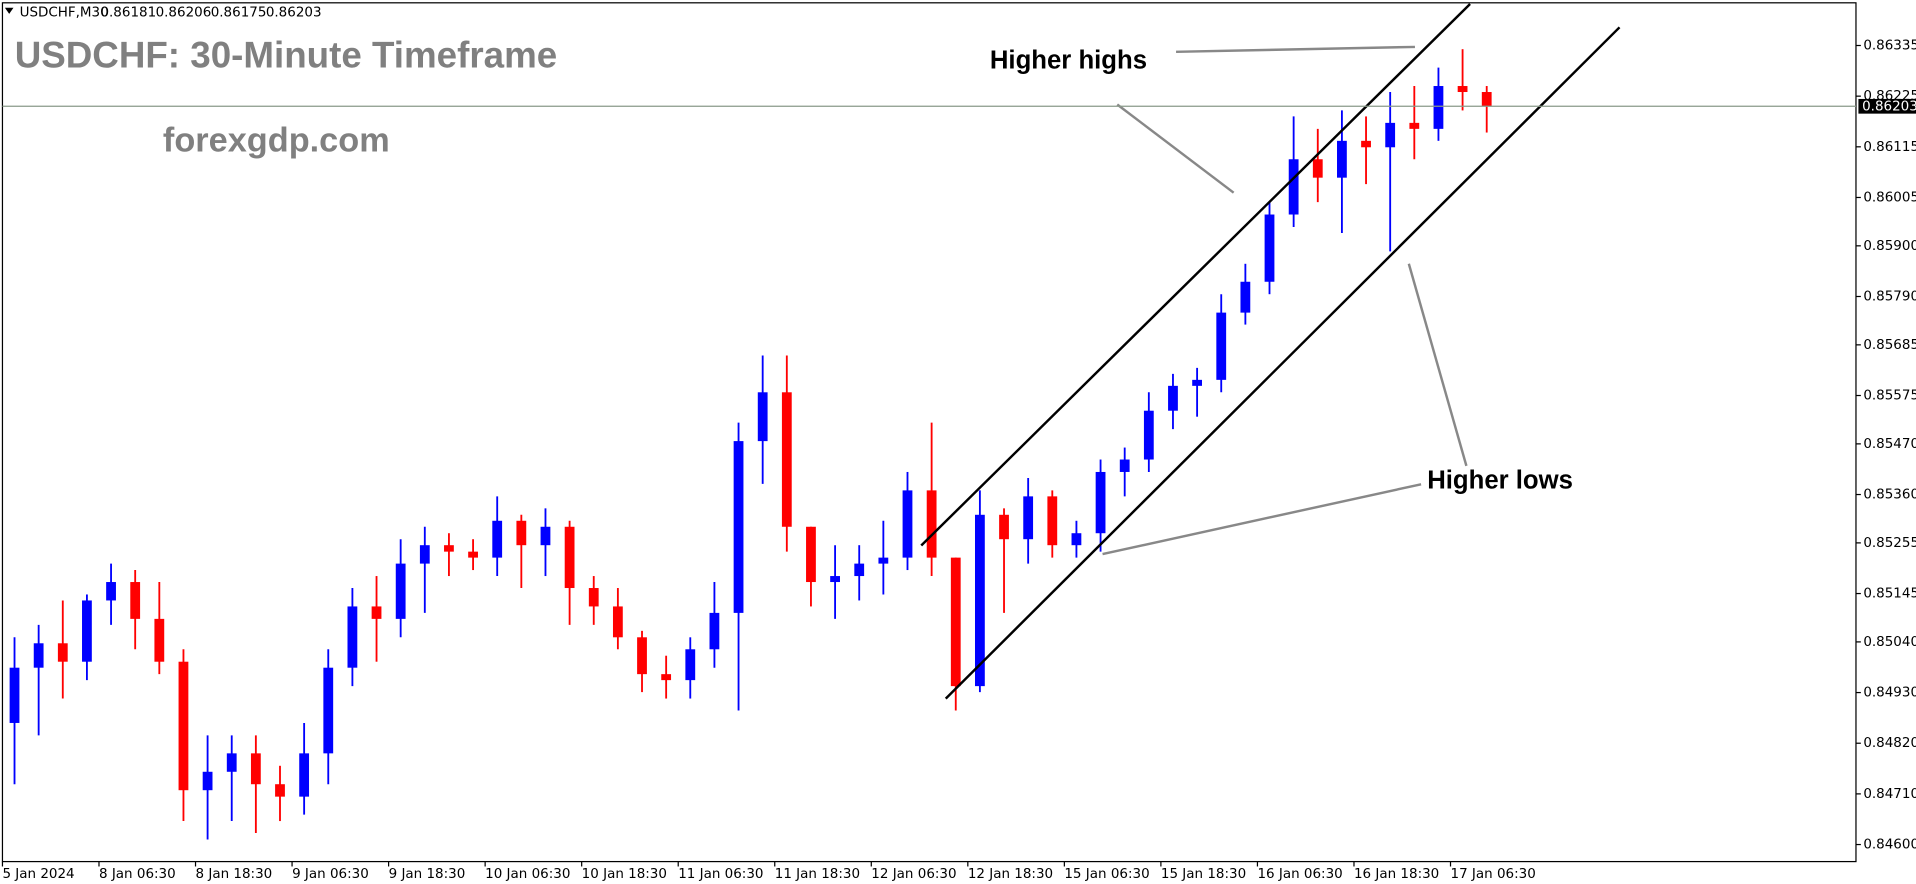 The height and width of the screenshot is (884, 1916). I want to click on annotation: Higher lows, so click(1500, 481).